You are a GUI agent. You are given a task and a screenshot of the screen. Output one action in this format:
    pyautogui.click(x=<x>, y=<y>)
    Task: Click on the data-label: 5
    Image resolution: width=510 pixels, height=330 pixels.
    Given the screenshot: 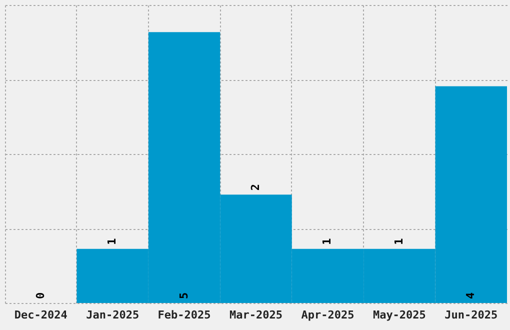 What is the action you would take?
    pyautogui.click(x=183, y=295)
    